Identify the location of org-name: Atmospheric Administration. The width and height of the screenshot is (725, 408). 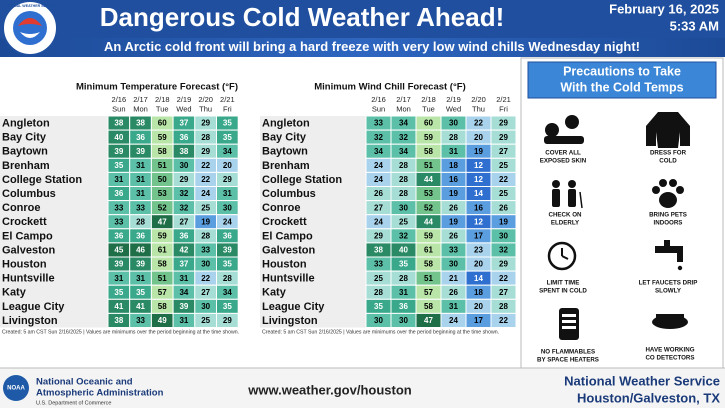
(100, 393).